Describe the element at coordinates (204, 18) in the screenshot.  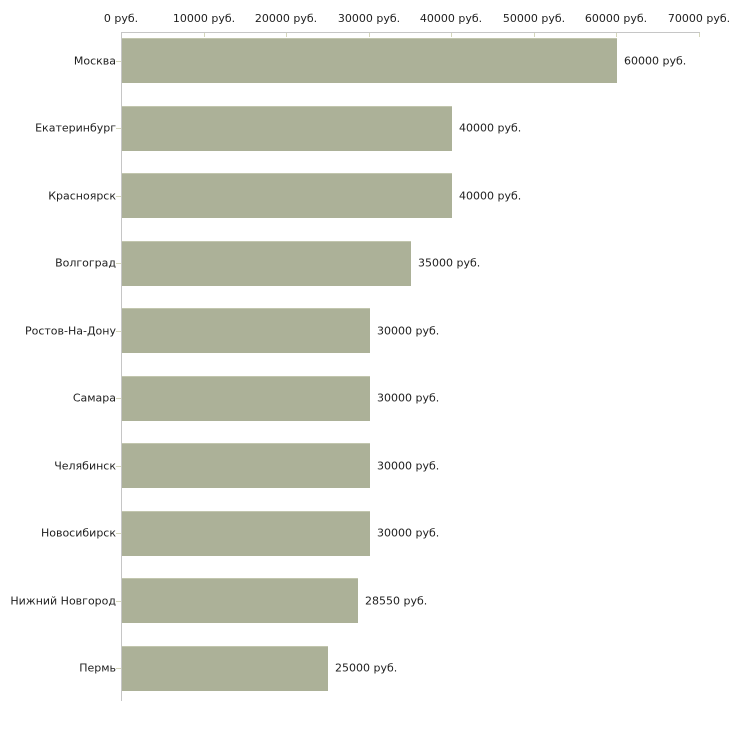
I see `x-axis-tick-label: 10000 руб.` at that location.